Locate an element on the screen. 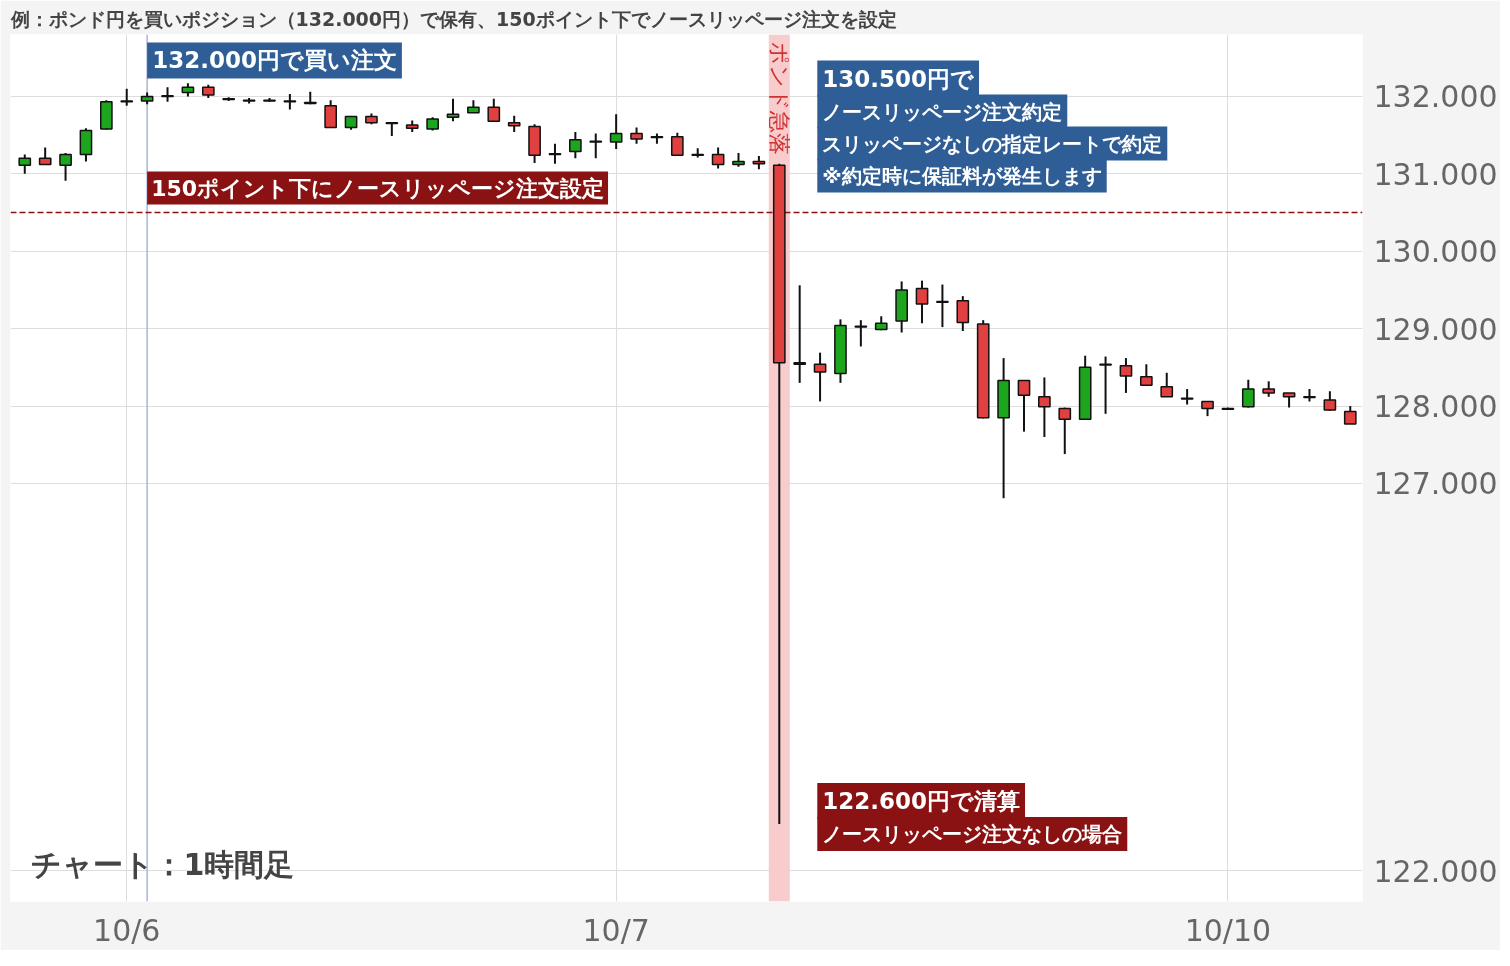  y-tick-label: 127.000 is located at coordinates (1435, 484).